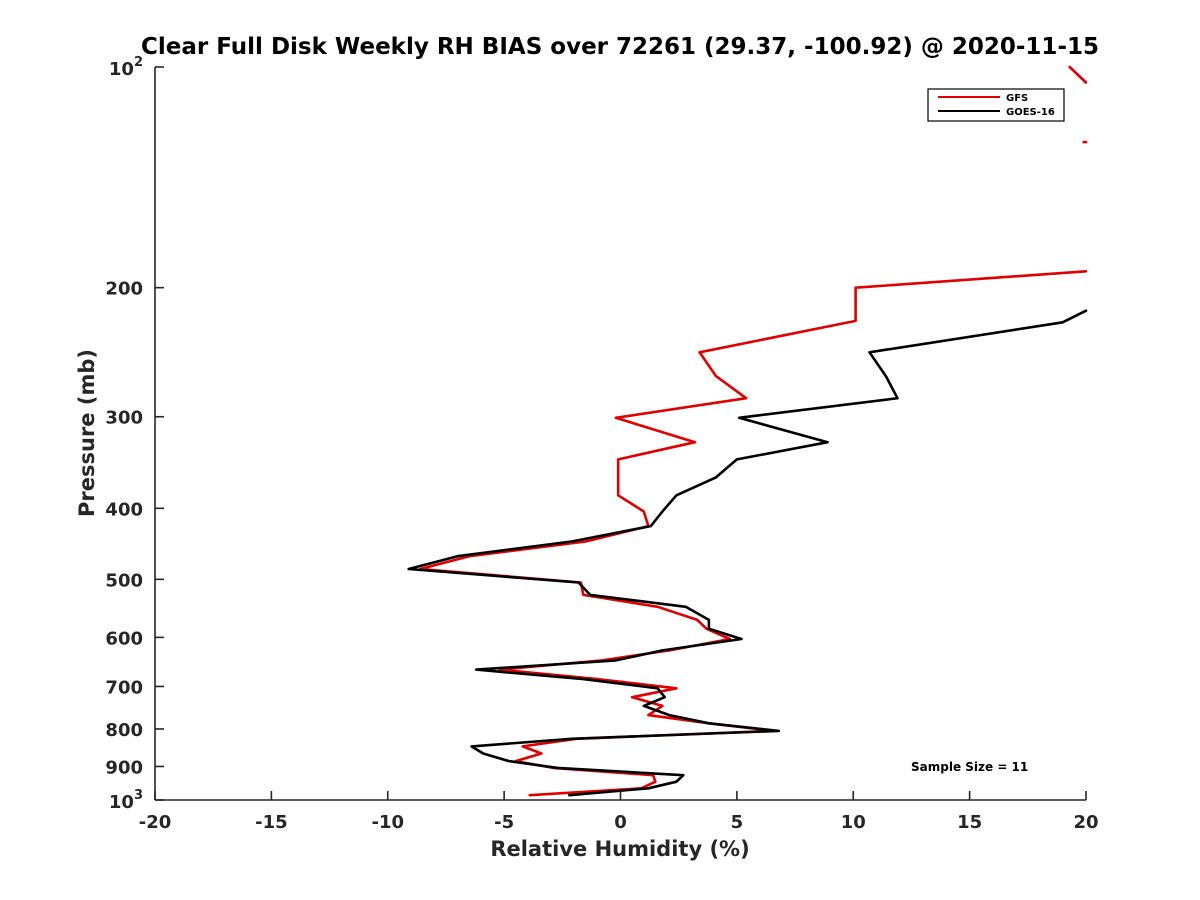 This screenshot has height=900, width=1200. I want to click on y-tick-label: 200, so click(124, 289).